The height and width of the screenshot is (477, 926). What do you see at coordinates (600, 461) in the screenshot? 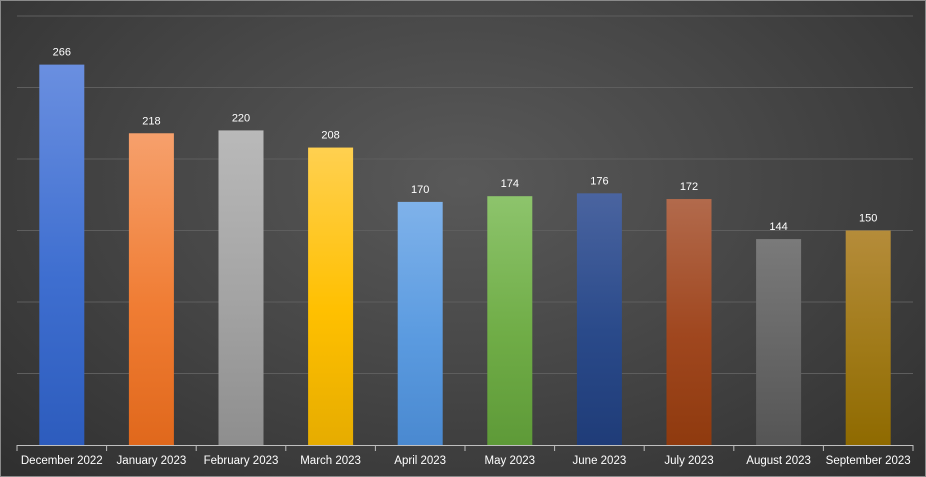
I see `x-tick-label: June 2023` at bounding box center [600, 461].